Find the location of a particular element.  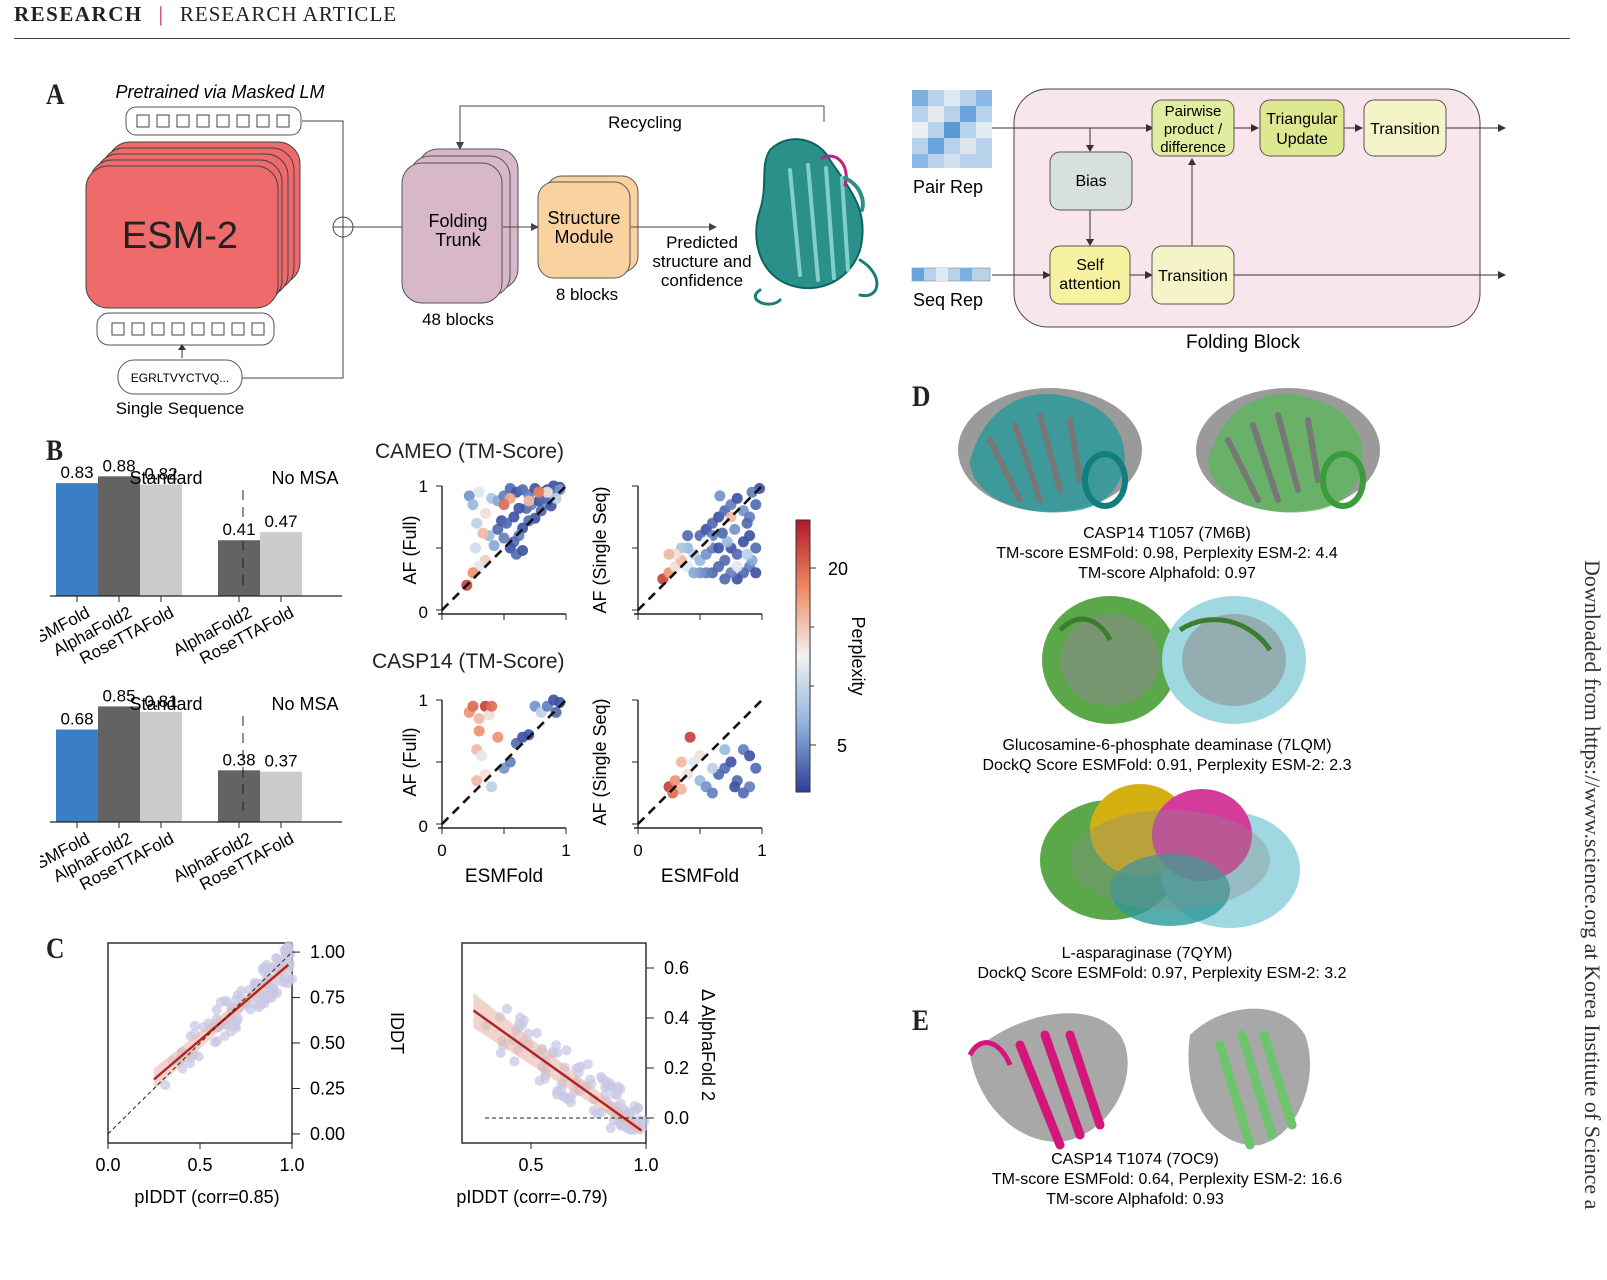

seq-rep-label: Seq Rep is located at coordinates (948, 300).